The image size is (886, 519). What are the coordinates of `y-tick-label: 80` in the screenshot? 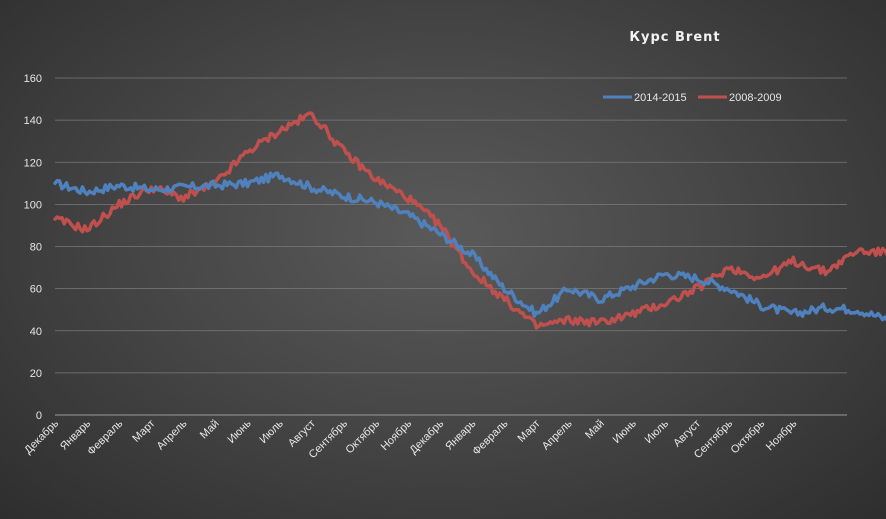 It's located at (36, 248).